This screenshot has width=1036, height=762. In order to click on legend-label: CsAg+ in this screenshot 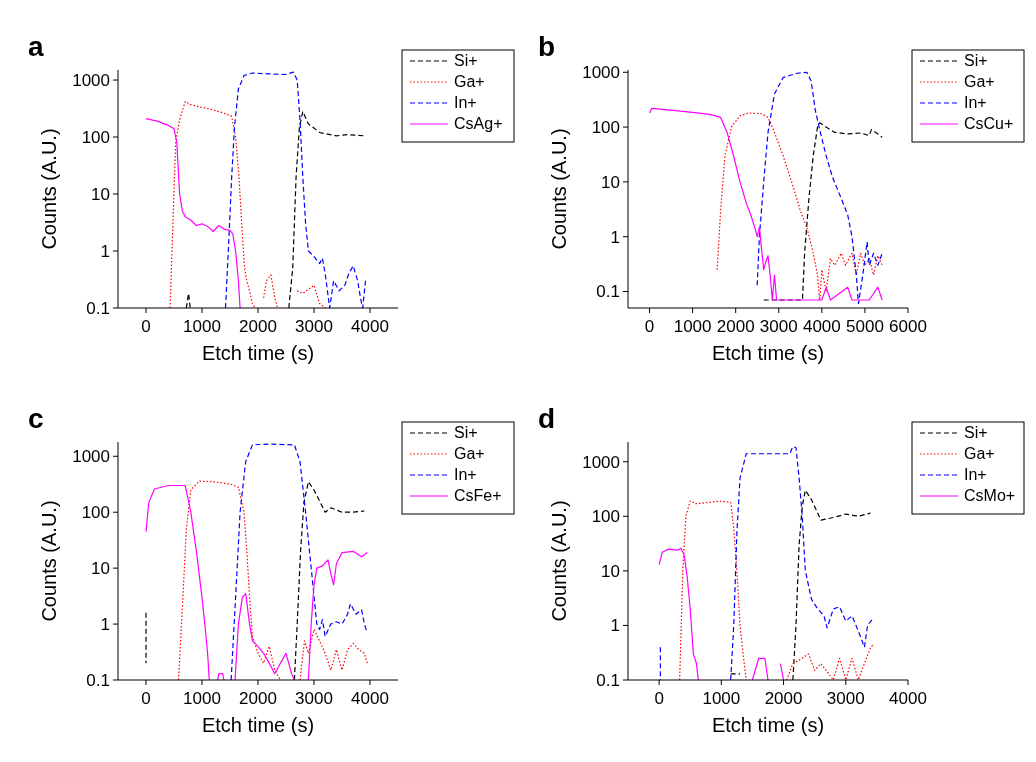, I will do `click(478, 123)`.